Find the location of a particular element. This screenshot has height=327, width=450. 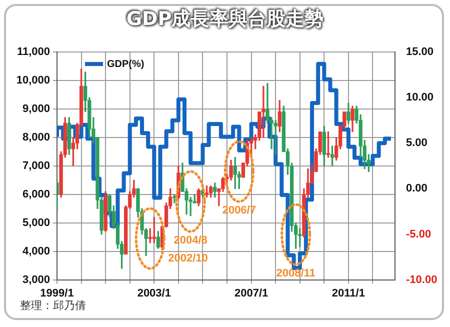

annotation: 2006/7 is located at coordinates (239, 210).